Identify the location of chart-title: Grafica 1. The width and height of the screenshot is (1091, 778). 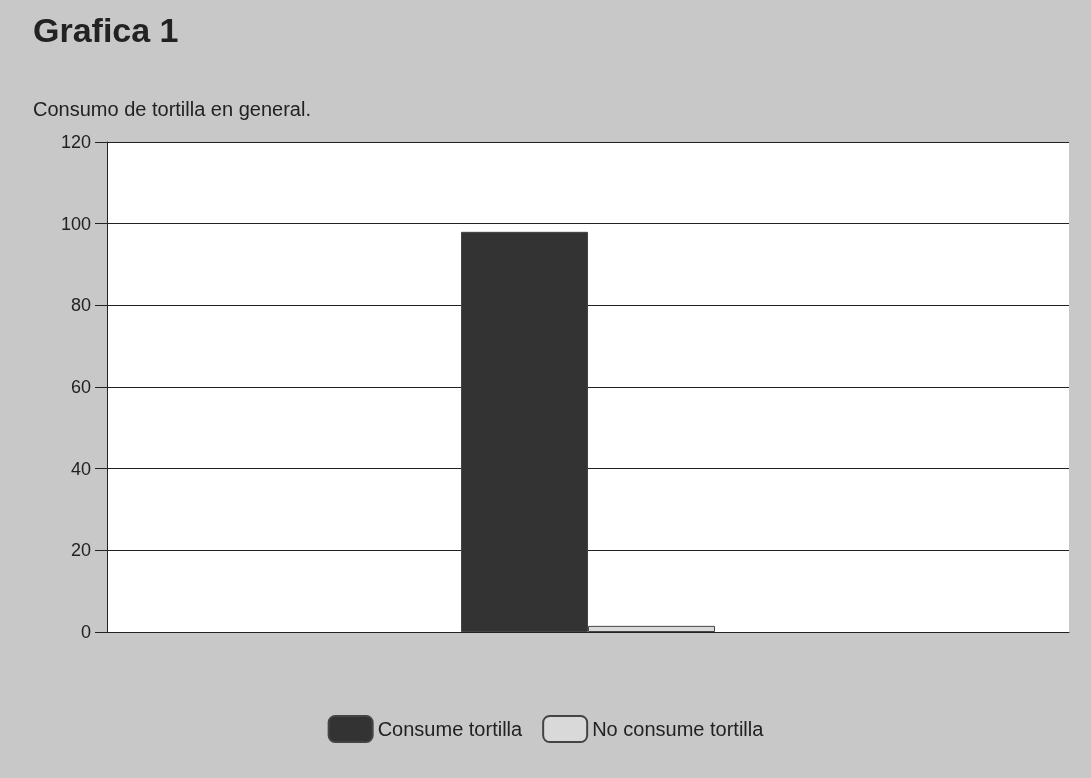
(106, 30).